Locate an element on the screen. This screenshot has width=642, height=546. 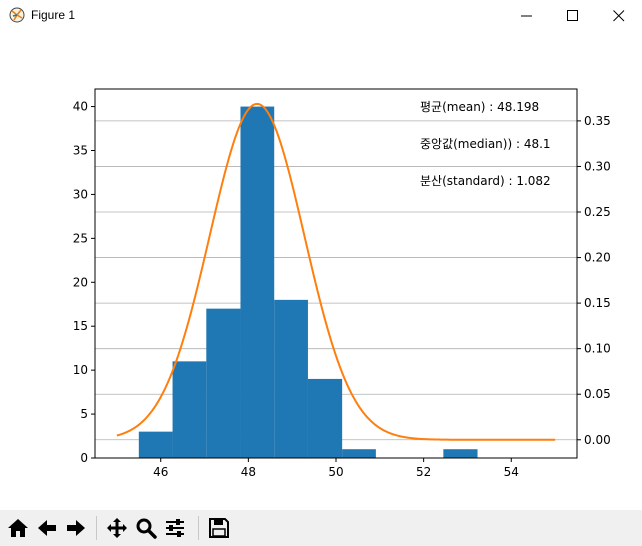
left-y-tick-label: 25 is located at coordinates (80, 238).